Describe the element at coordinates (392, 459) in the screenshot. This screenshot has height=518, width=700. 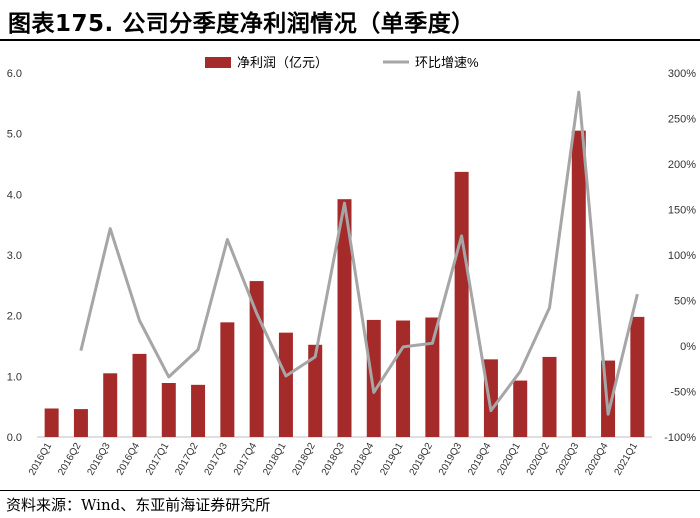
I see `x-tick-label: 2019Q1` at that location.